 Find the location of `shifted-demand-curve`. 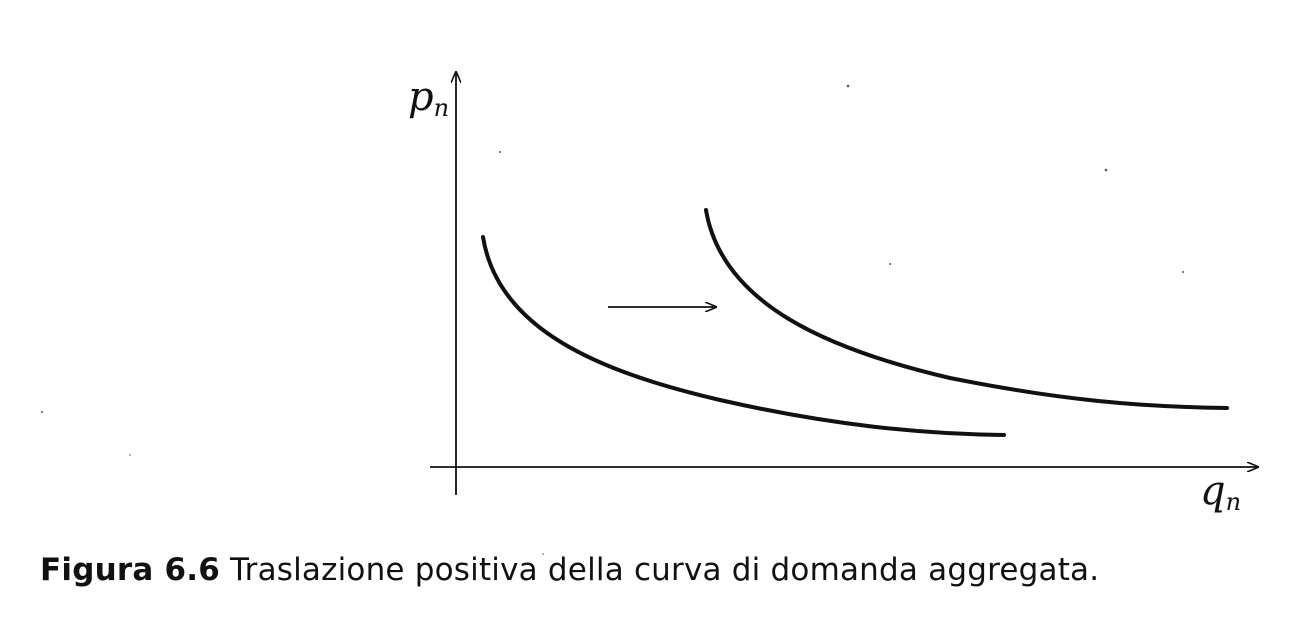

shifted-demand-curve is located at coordinates (966, 309).